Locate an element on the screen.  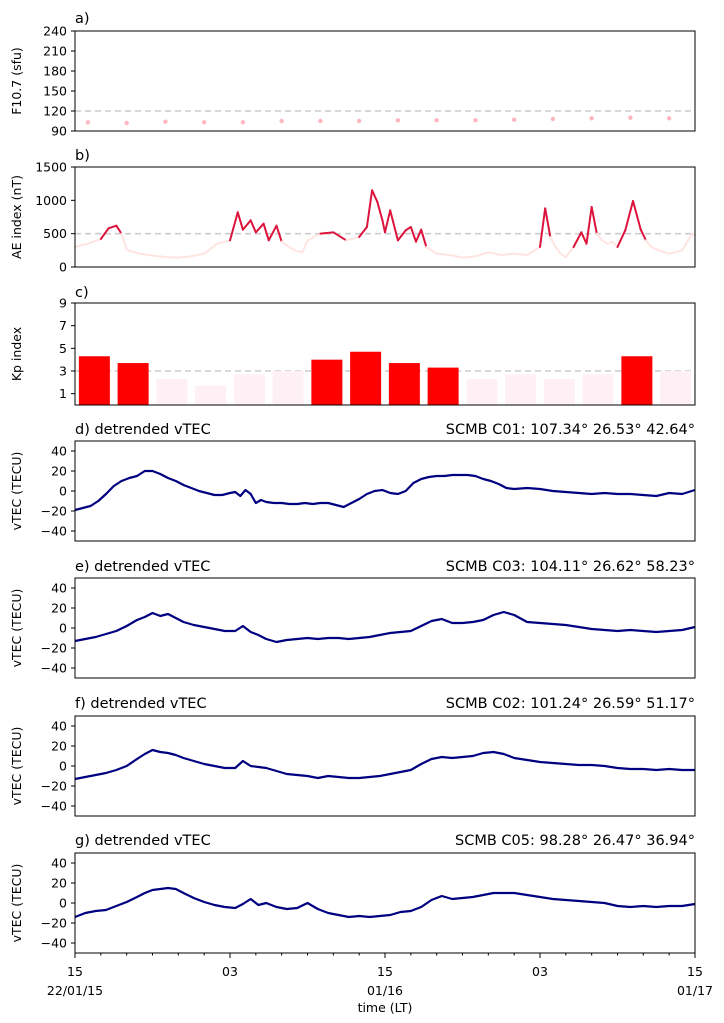
panel-d-series-line is located at coordinates (385, 490).